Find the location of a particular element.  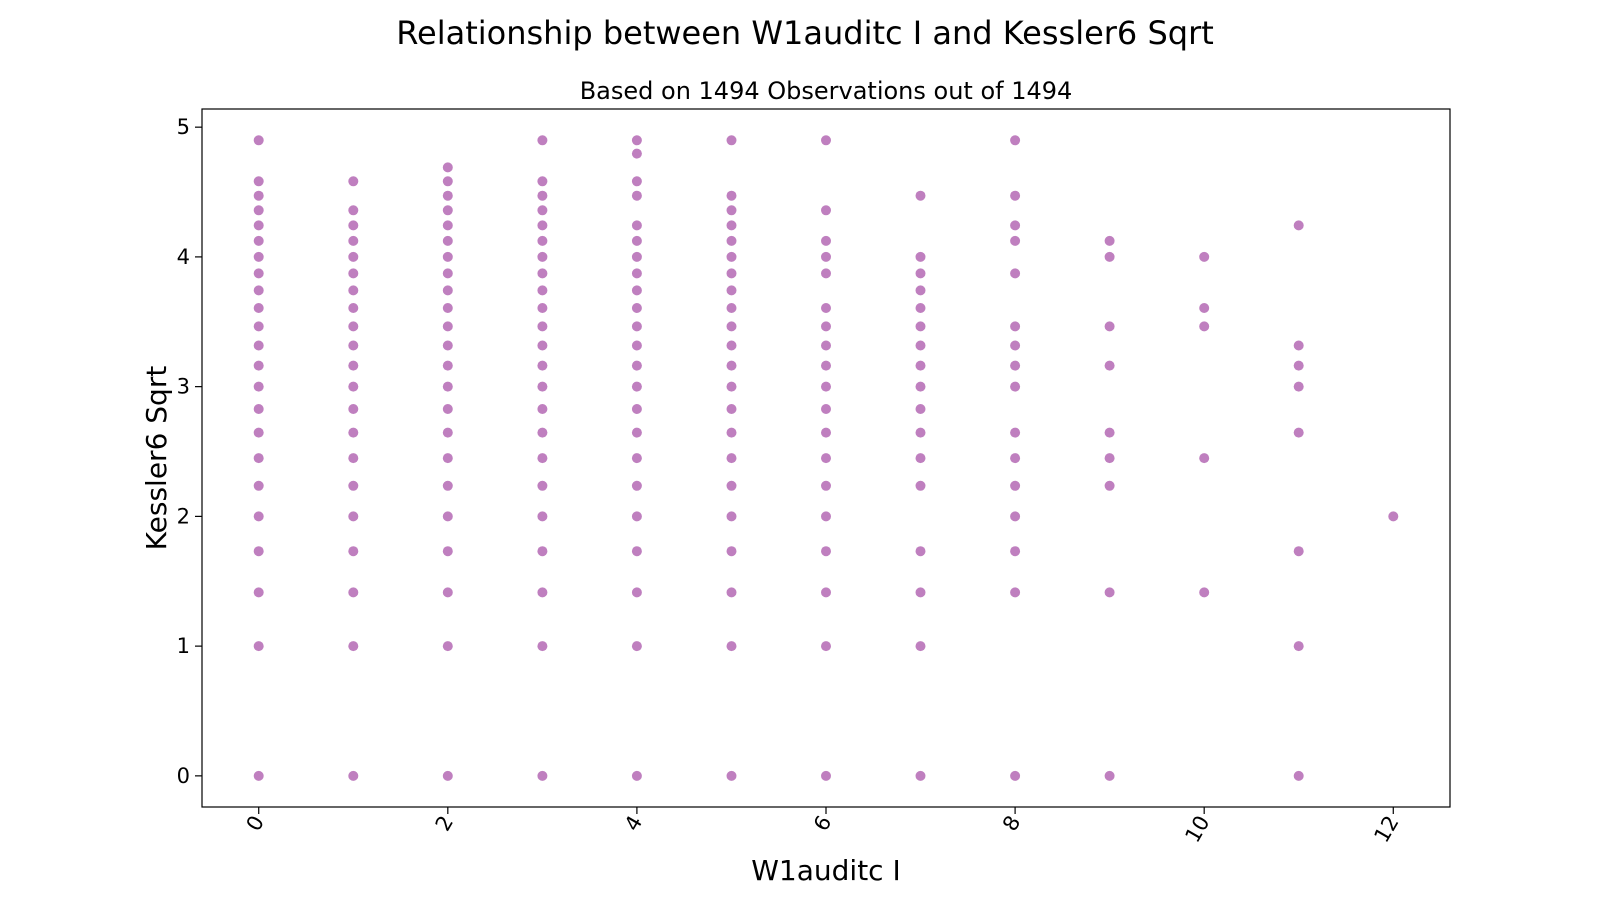

x-tick-label: 2 is located at coordinates (444, 824).